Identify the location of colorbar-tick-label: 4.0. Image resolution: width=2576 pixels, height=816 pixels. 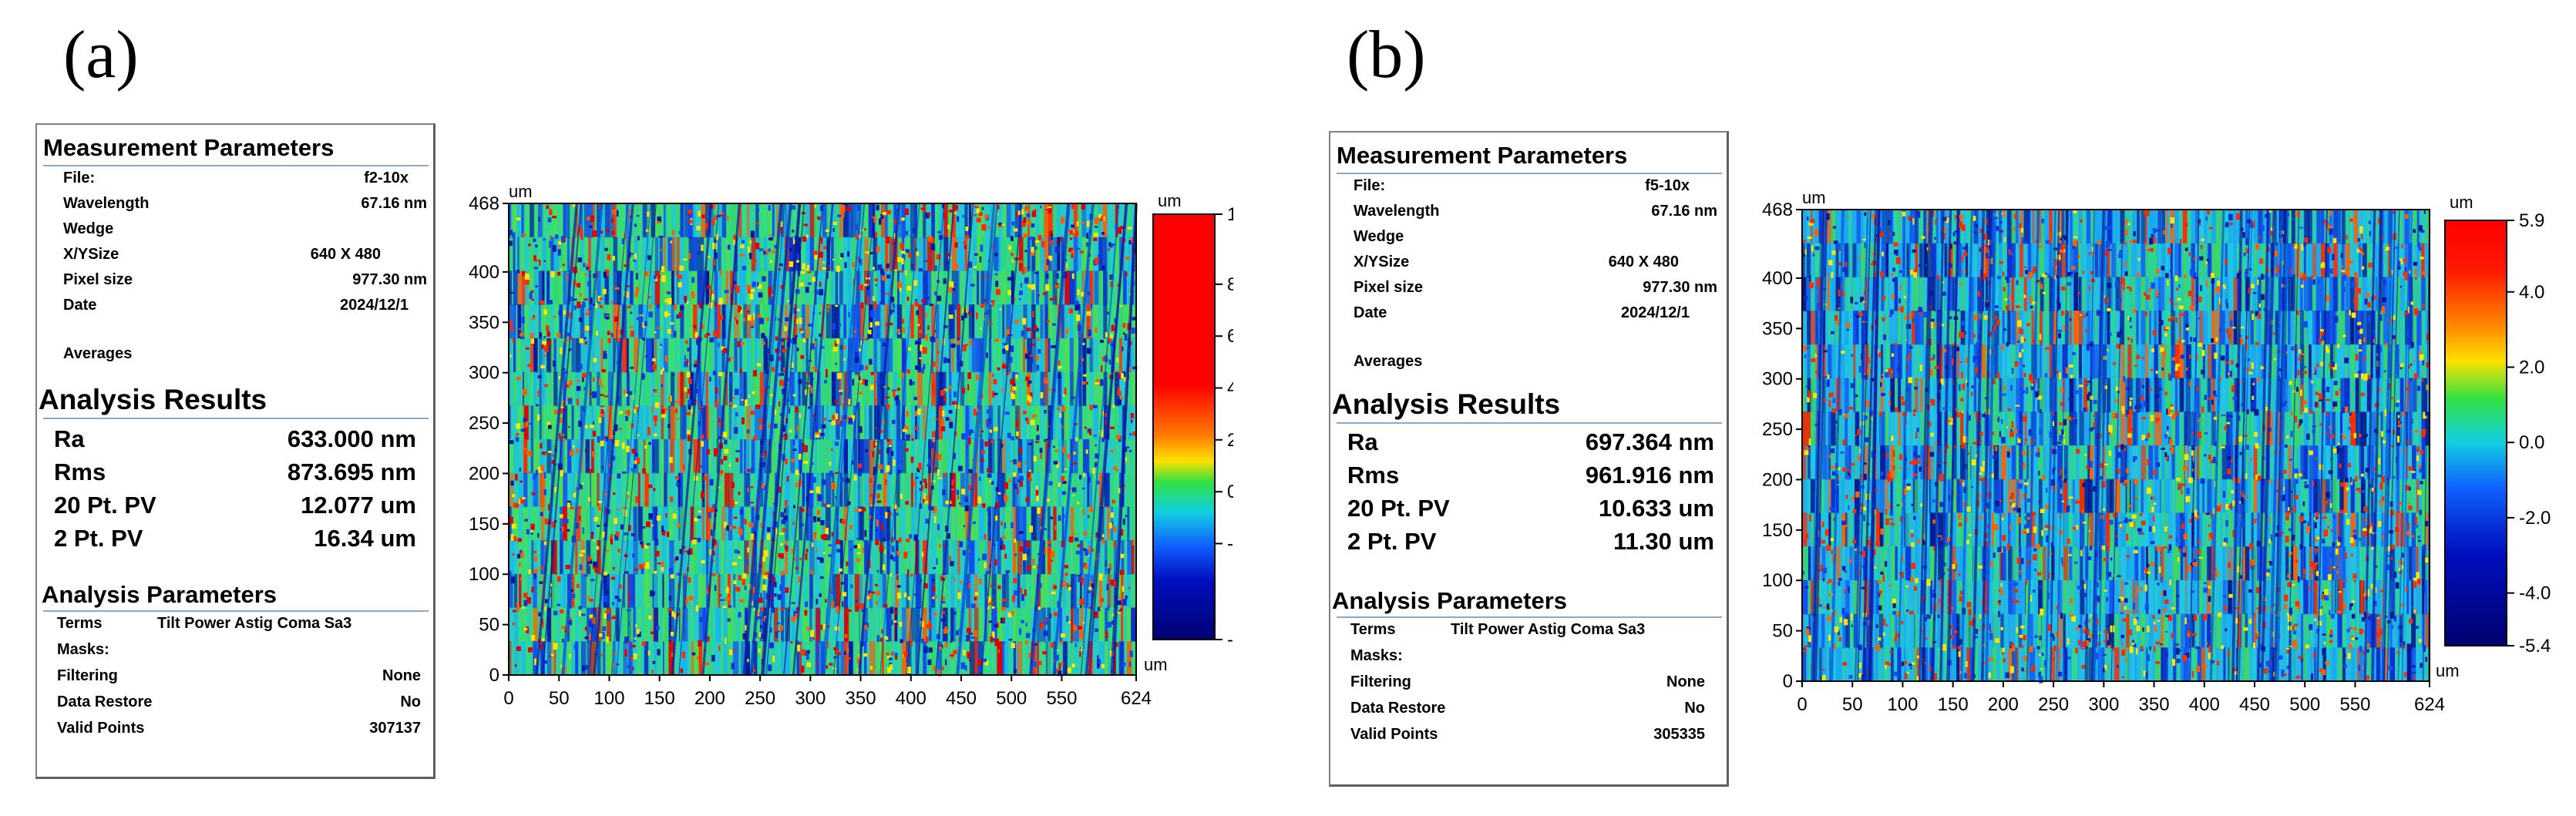
(1230, 388).